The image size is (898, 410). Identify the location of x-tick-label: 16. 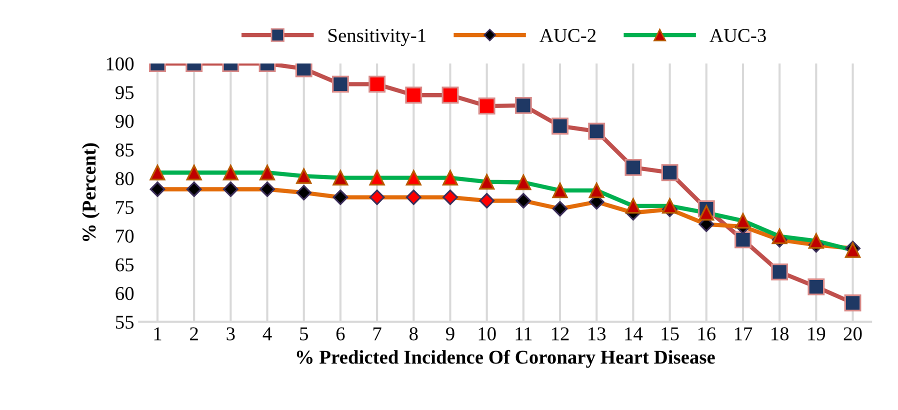
(707, 333).